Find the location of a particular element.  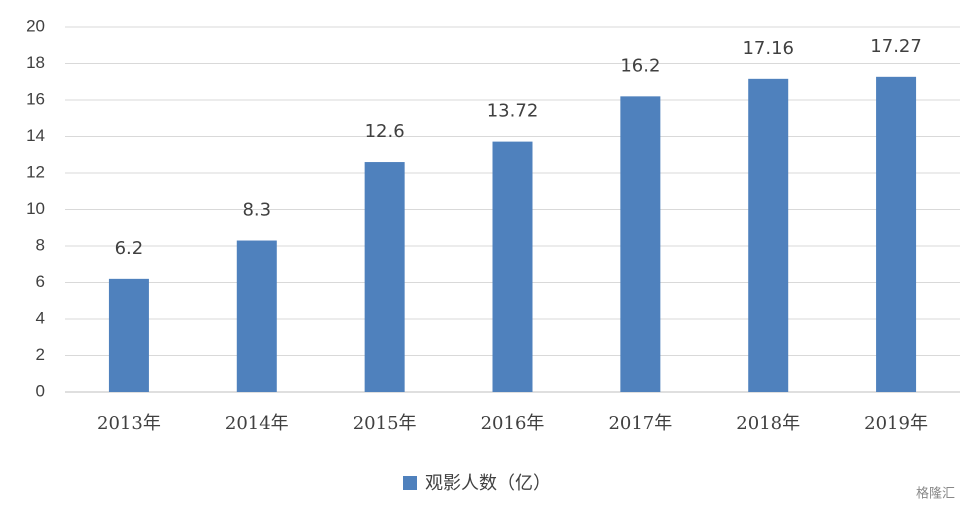

y-tick-label: 0 is located at coordinates (40, 390).